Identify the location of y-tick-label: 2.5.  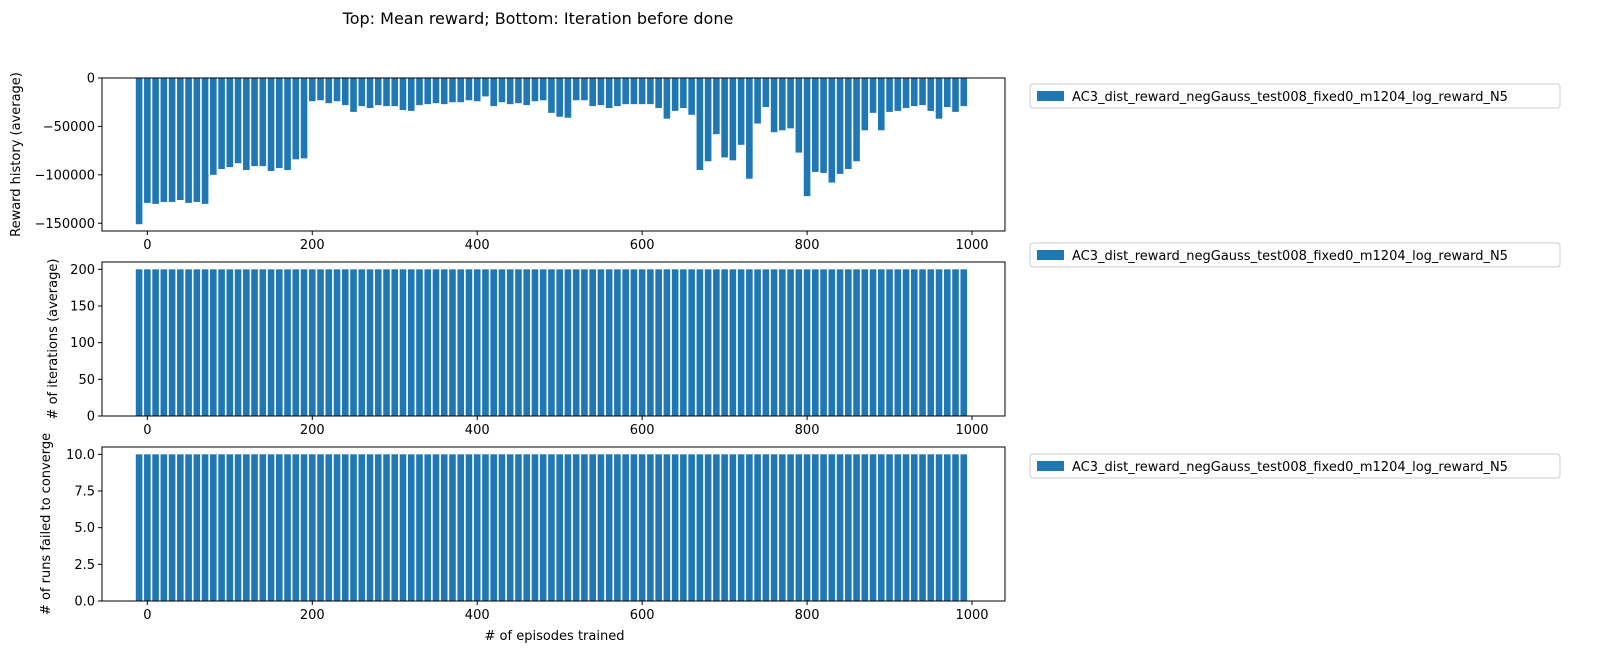
(84, 565).